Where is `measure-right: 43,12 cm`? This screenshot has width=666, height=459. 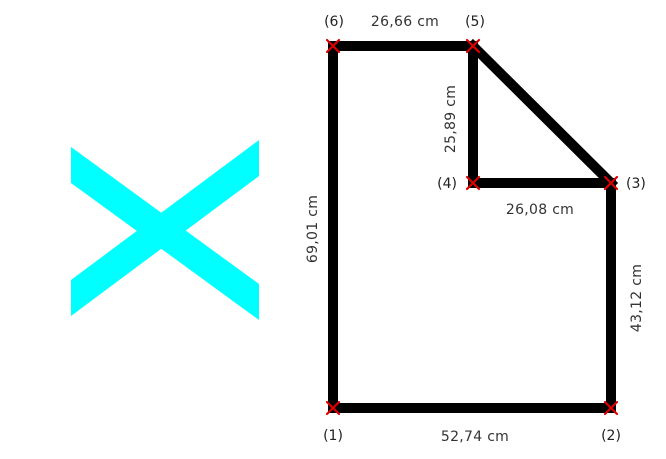
measure-right: 43,12 cm is located at coordinates (637, 298).